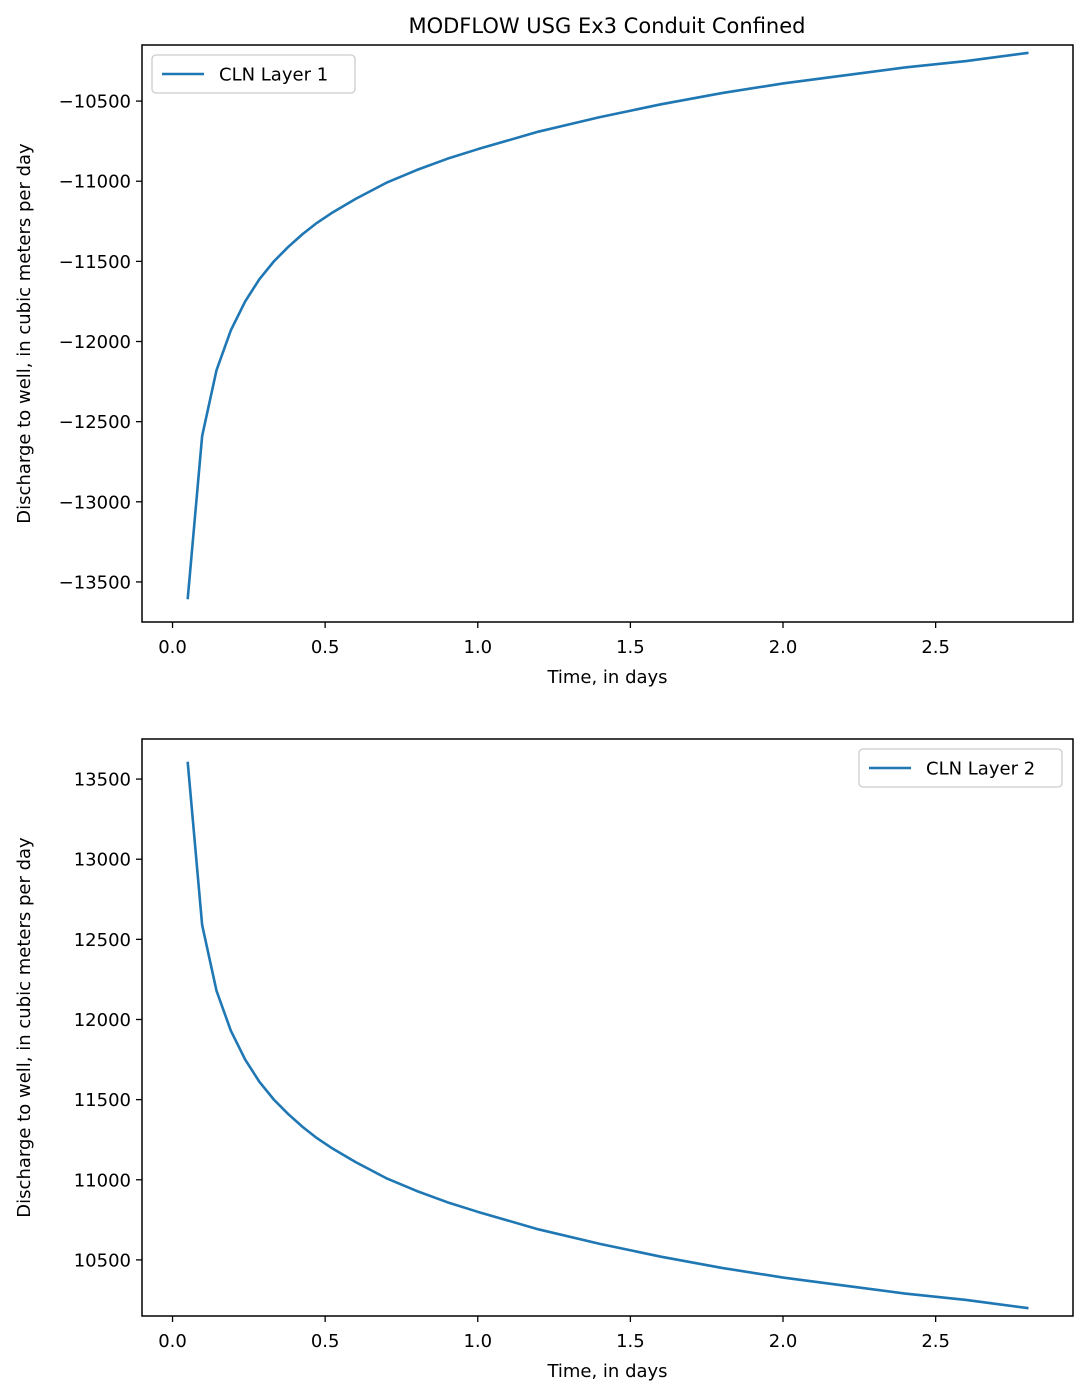 This screenshot has height=1394, width=1086. Describe the element at coordinates (102, 1180) in the screenshot. I see `y-tick-label: 11000` at that location.